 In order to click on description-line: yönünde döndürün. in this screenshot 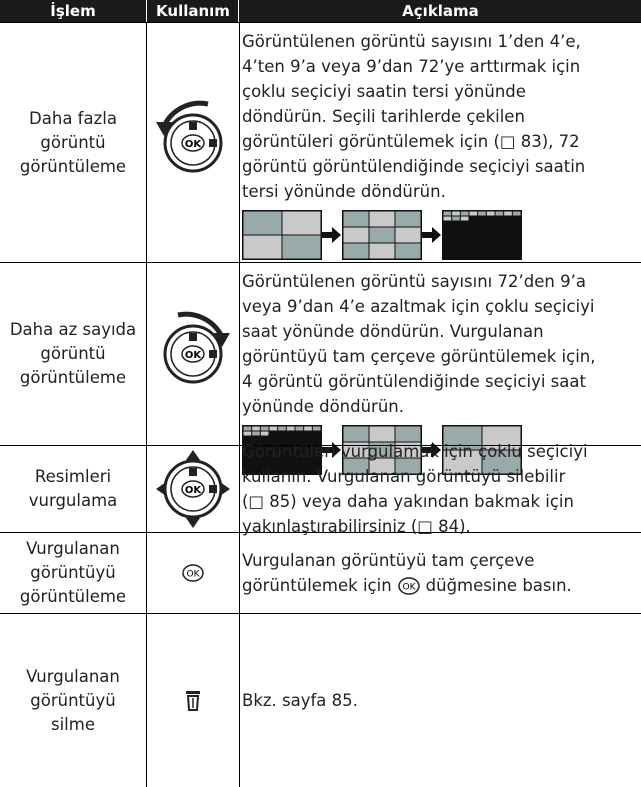, I will do `click(323, 406)`.